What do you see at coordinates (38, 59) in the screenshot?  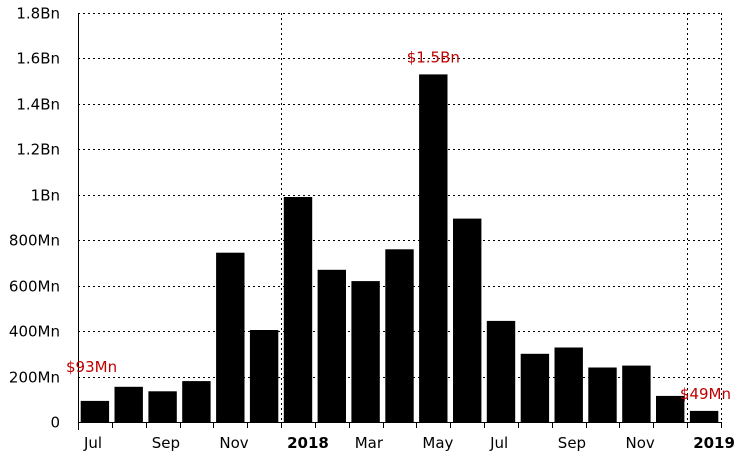 I see `y-tick-label: 1.6Bn` at bounding box center [38, 59].